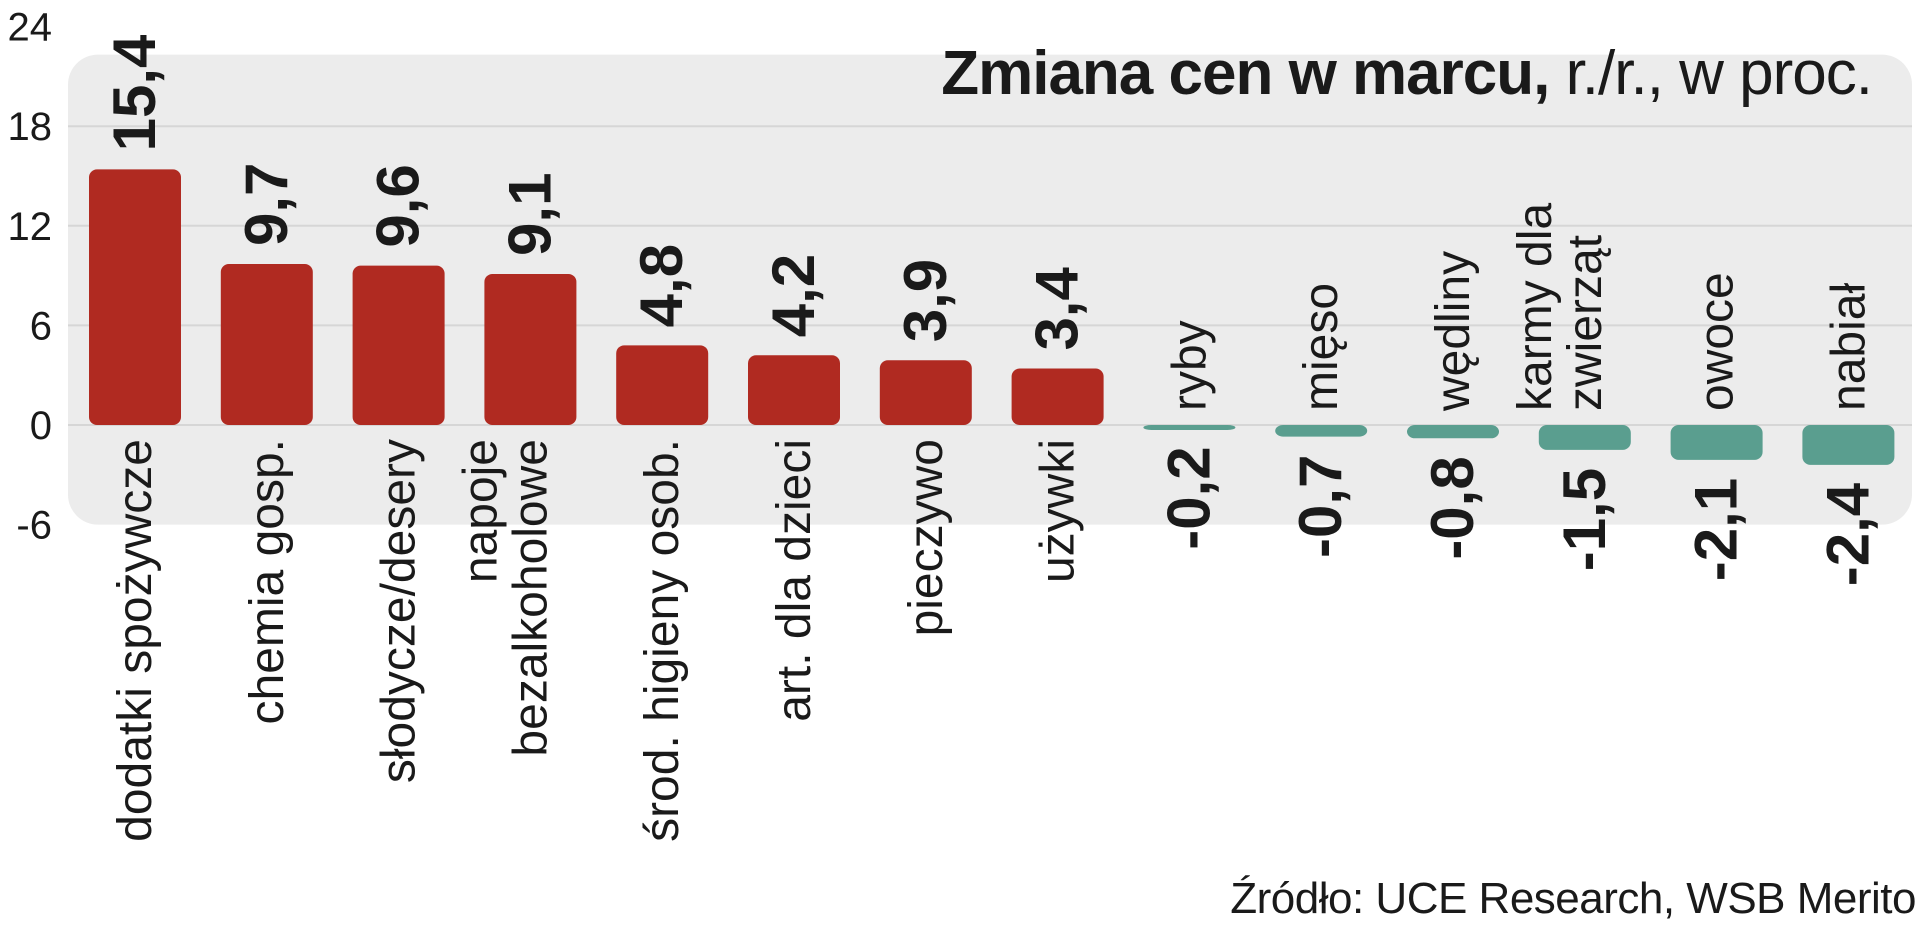  What do you see at coordinates (1719, 73) in the screenshot?
I see `chart-title-unit: r./r., w proc.` at bounding box center [1719, 73].